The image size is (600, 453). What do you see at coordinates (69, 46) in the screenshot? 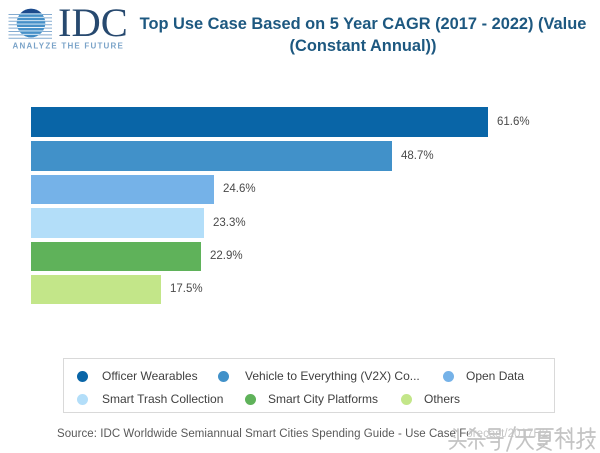
I see `svg-text: ANALYZE THE FUTURE` at bounding box center [69, 46].